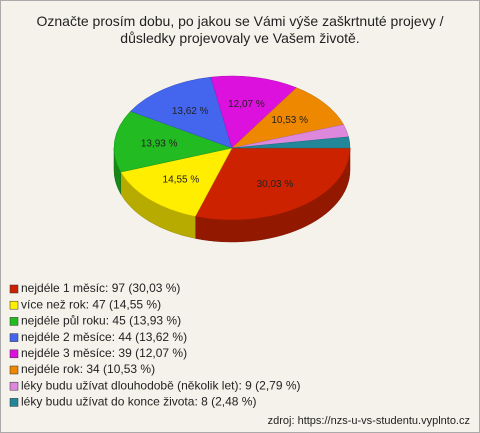 This screenshot has width=480, height=433. I want to click on legend-label: nejdéle 1 měsíc: 97 (30,03 %), so click(100, 288).